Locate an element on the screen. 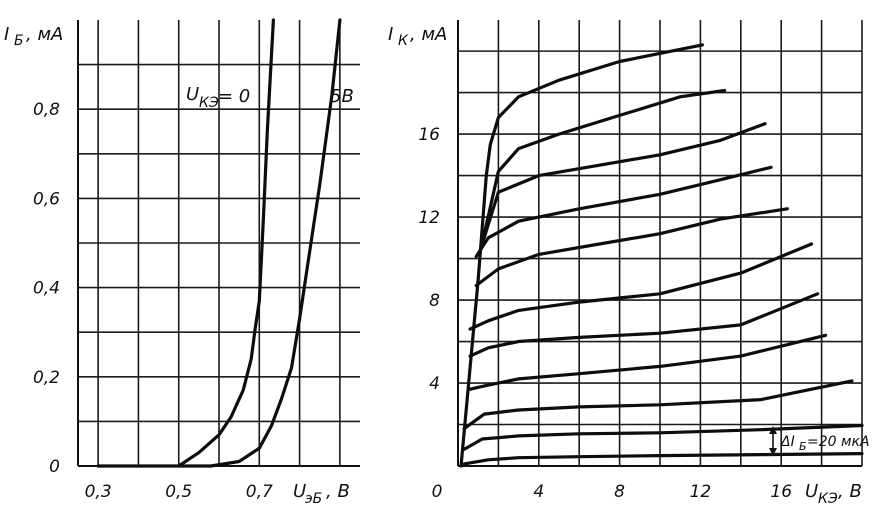 The image size is (881, 511). right-ytick: 12 is located at coordinates (429, 218).